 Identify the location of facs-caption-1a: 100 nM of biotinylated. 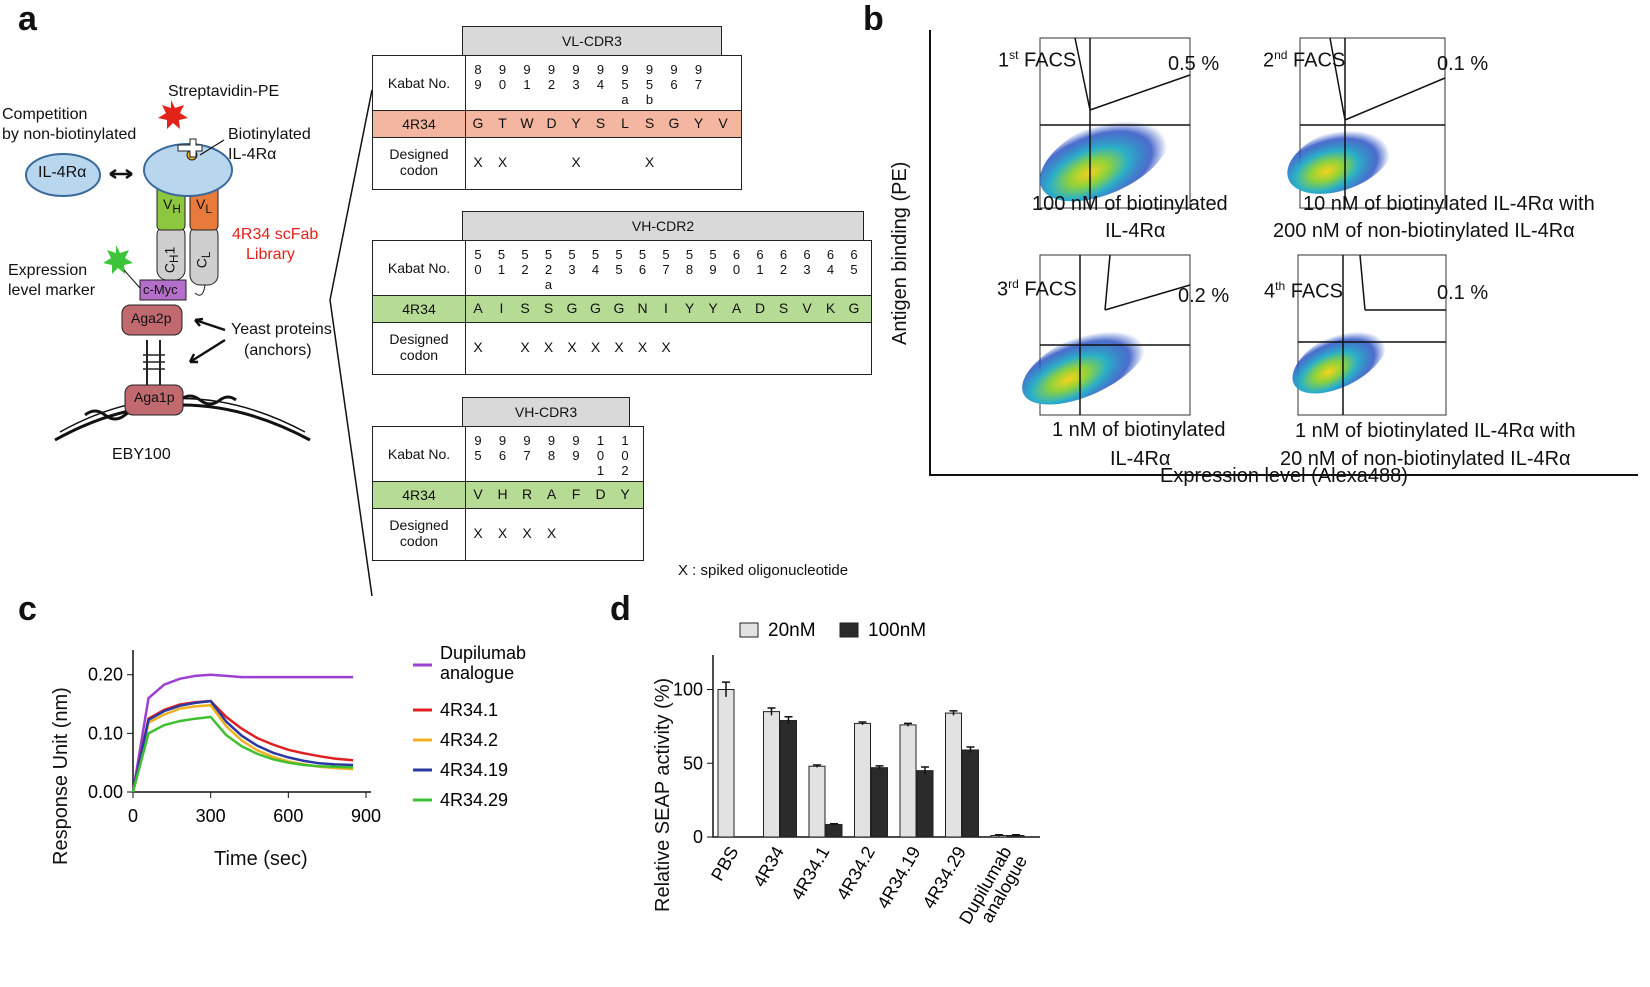
(1130, 204).